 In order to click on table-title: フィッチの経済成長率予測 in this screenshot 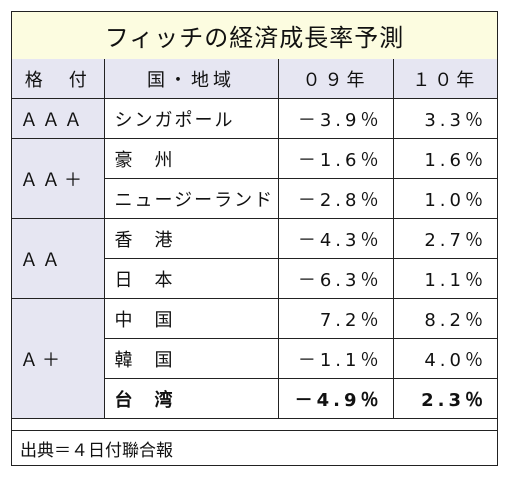, I will do `click(254, 36)`.